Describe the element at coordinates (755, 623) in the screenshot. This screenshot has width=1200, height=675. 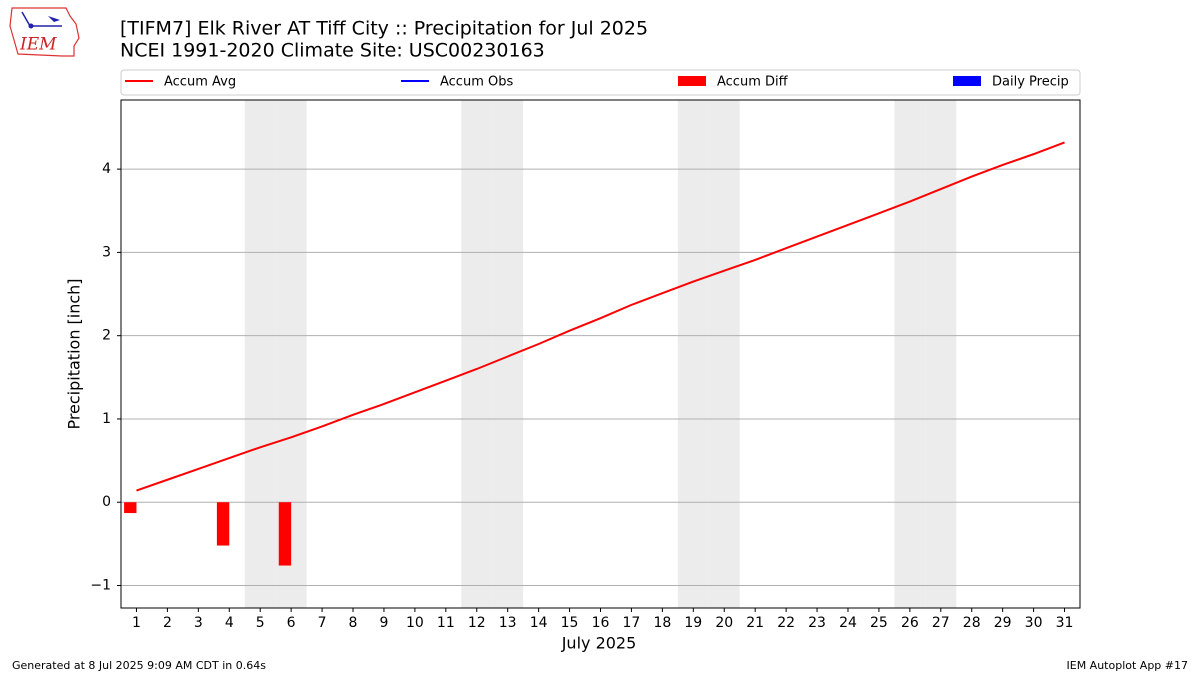
I see `x-tick-label: 21` at that location.